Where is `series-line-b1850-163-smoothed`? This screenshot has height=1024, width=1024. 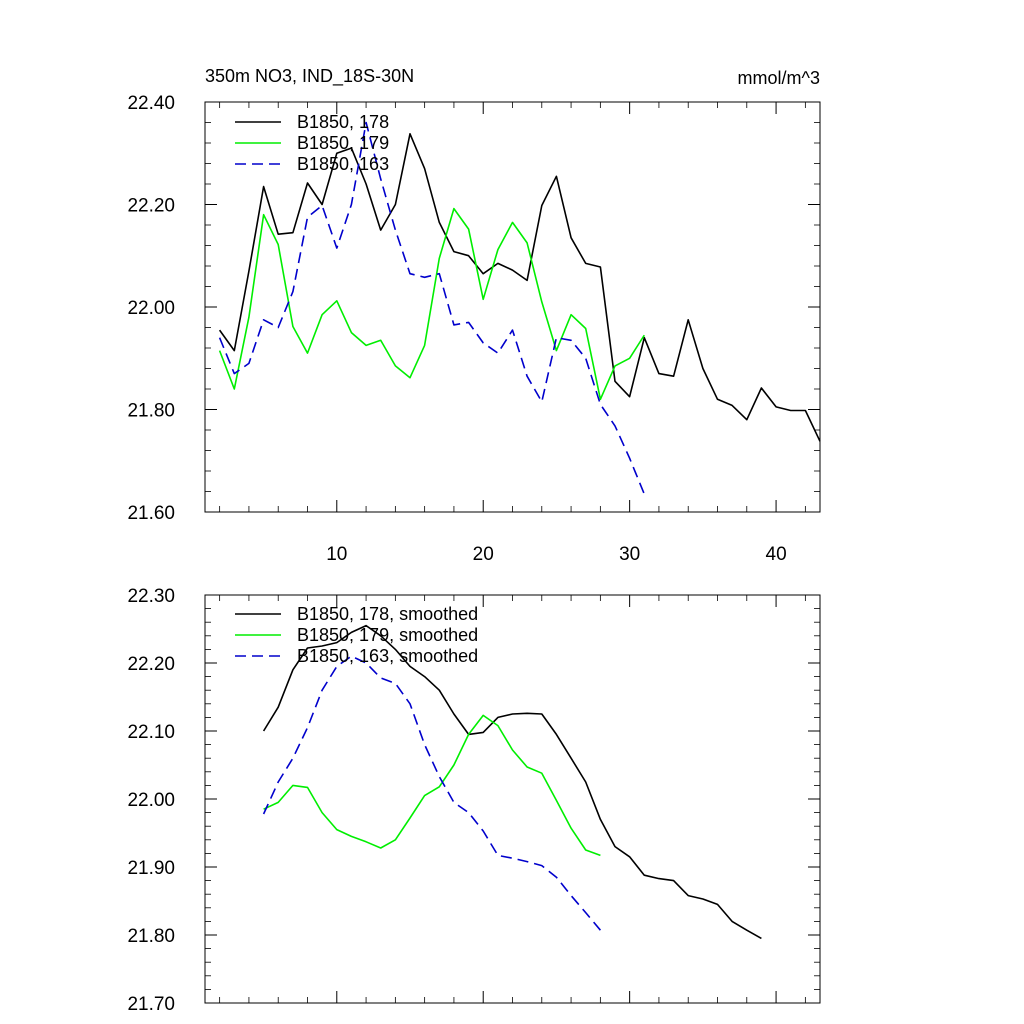
series-line-b1850-163-smoothed is located at coordinates (432, 793).